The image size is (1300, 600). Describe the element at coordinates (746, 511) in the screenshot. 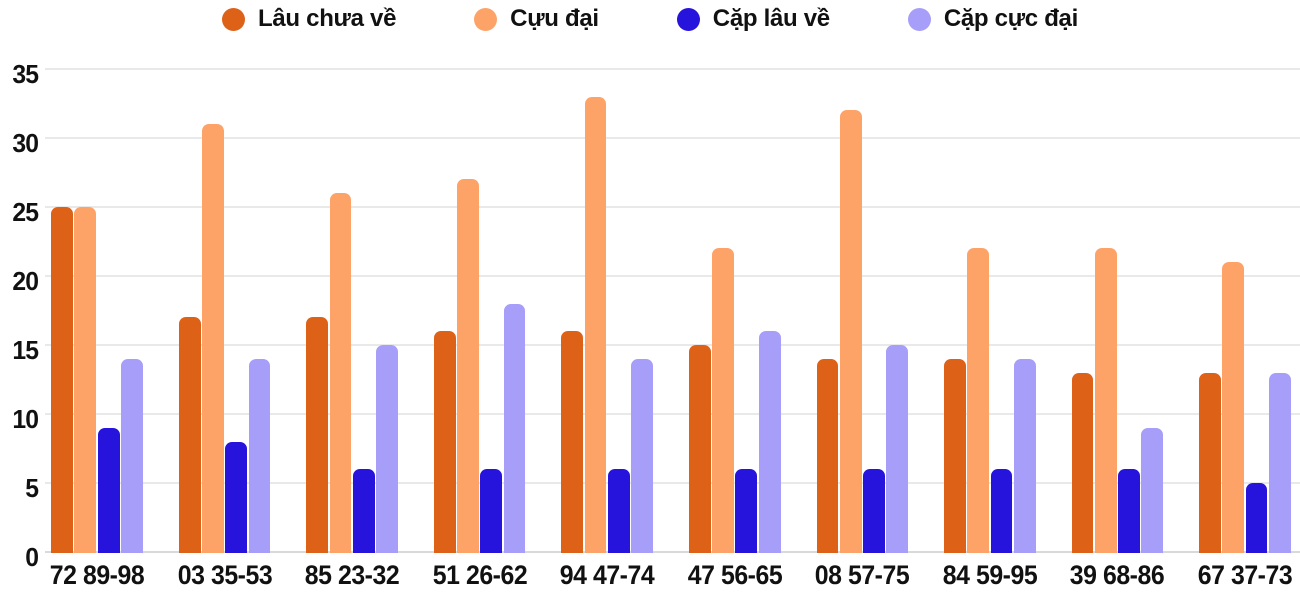

I see `bar-cặp-lâu-về-47-56-65` at that location.